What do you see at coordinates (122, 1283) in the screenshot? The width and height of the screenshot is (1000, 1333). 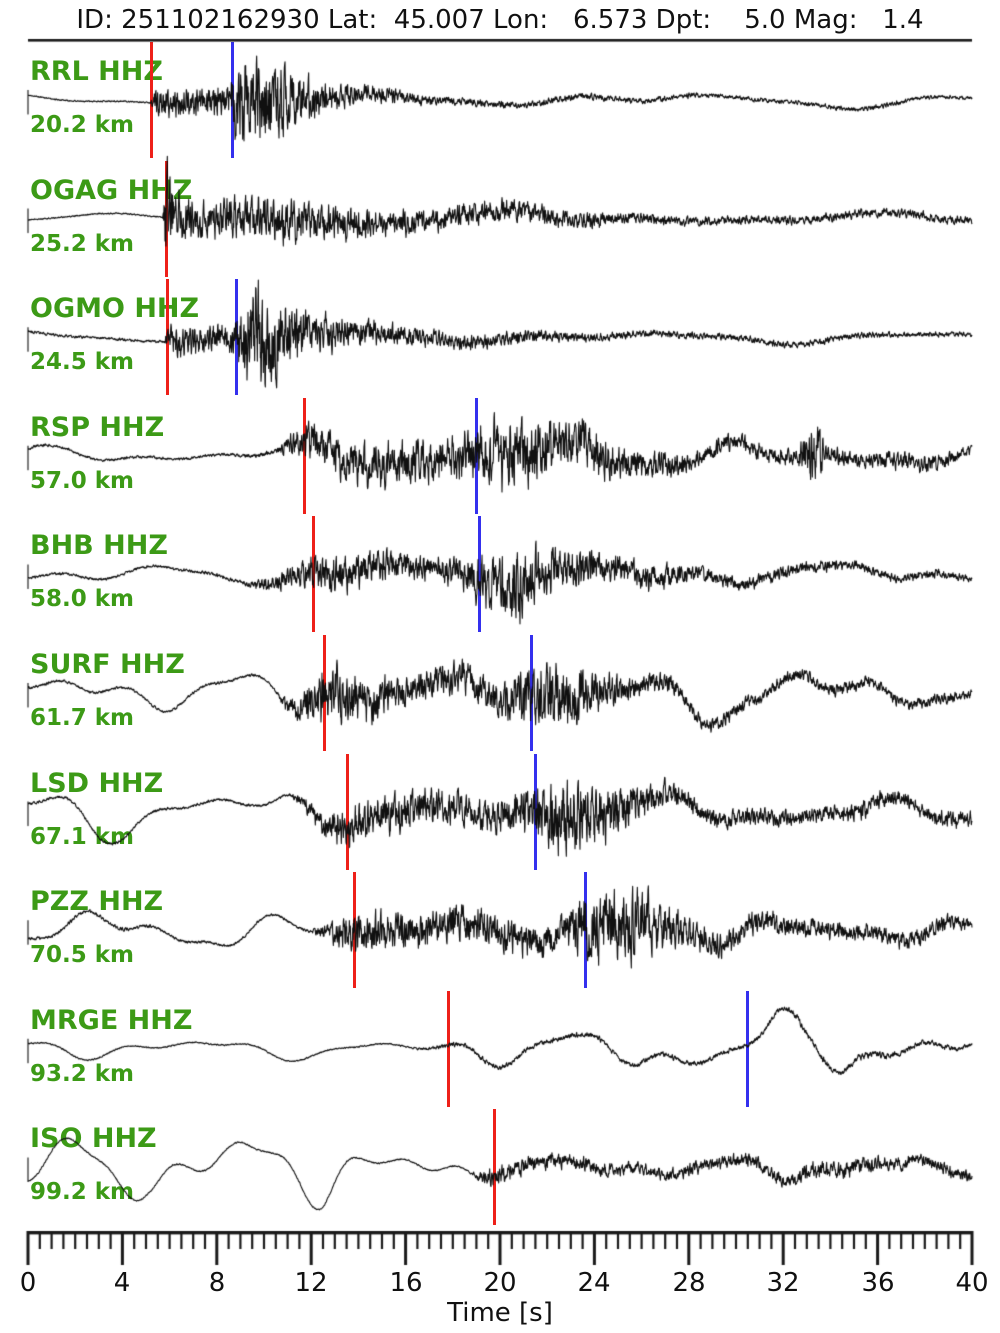 I see `x-tick-label: 4` at bounding box center [122, 1283].